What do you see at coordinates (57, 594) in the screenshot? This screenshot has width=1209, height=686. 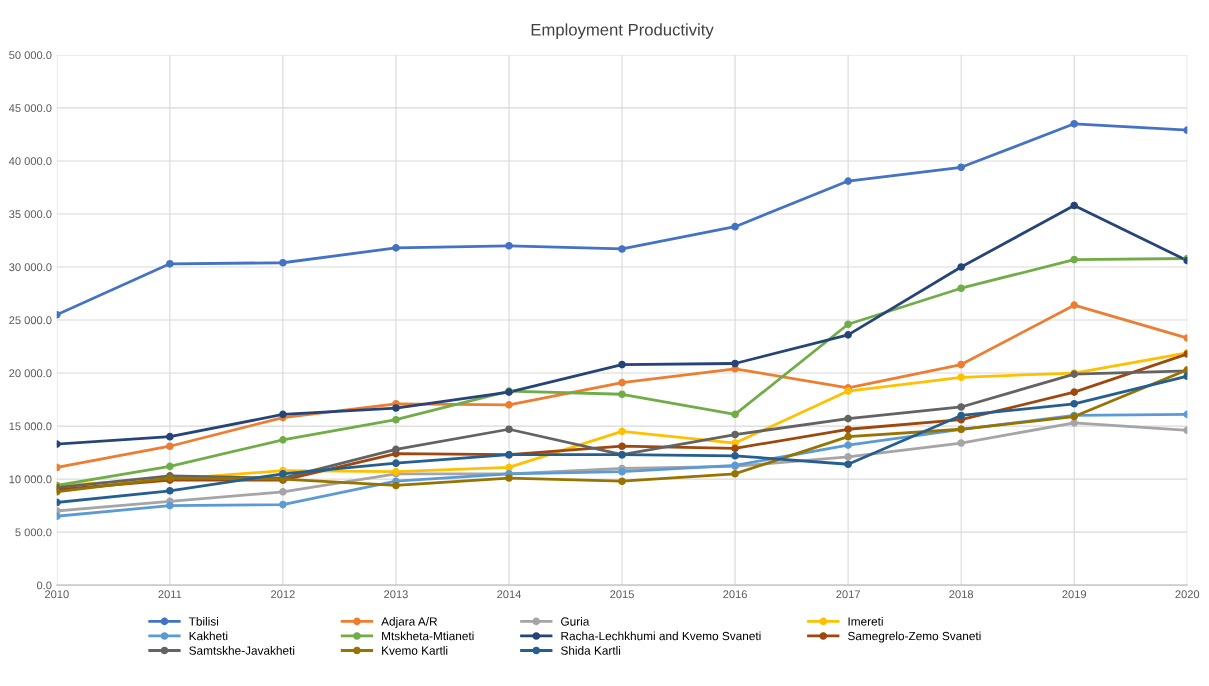 I see `x-tick-label: 2010` at bounding box center [57, 594].